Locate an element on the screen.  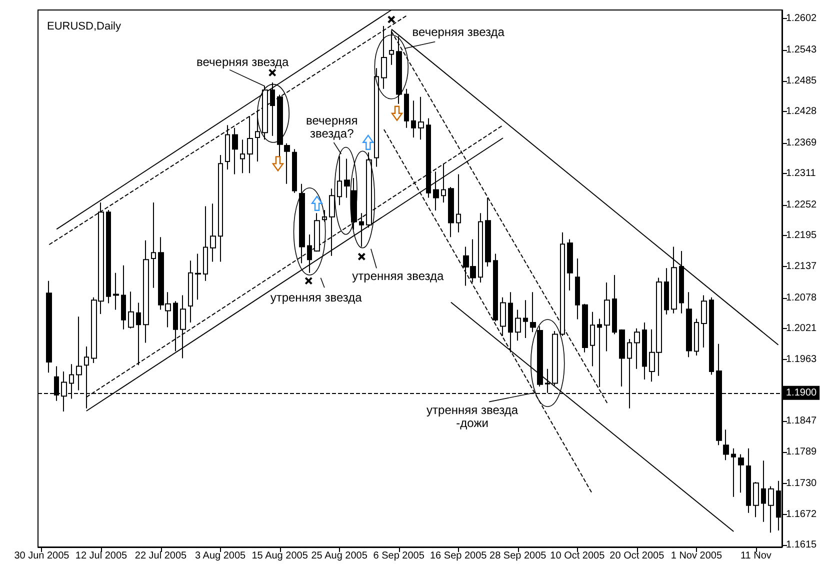
x-tick-label: 11 Nov is located at coordinates (756, 556).